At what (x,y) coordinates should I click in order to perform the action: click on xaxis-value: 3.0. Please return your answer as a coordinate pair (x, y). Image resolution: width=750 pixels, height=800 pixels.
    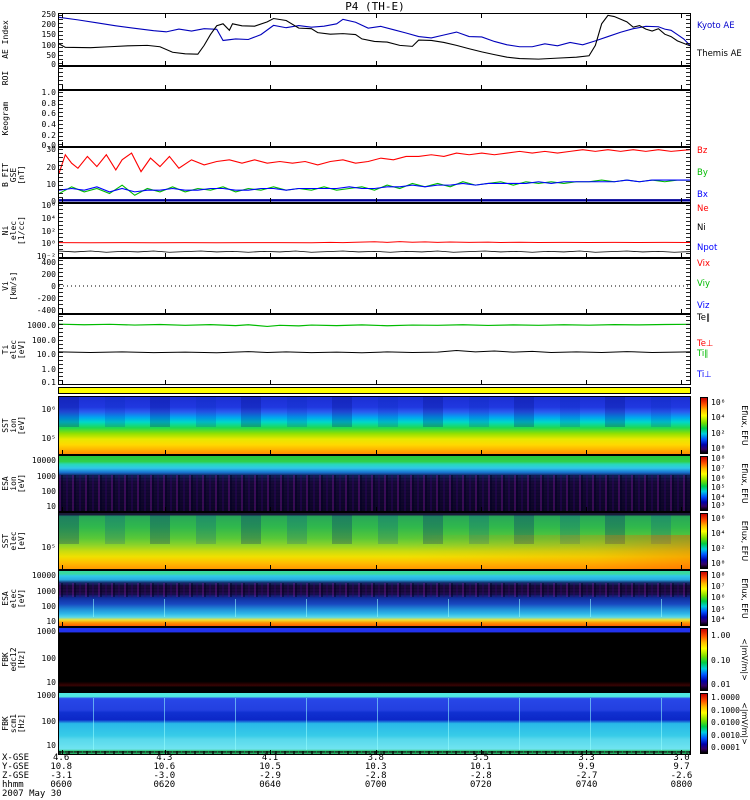
    Looking at the image, I should click on (681, 758).